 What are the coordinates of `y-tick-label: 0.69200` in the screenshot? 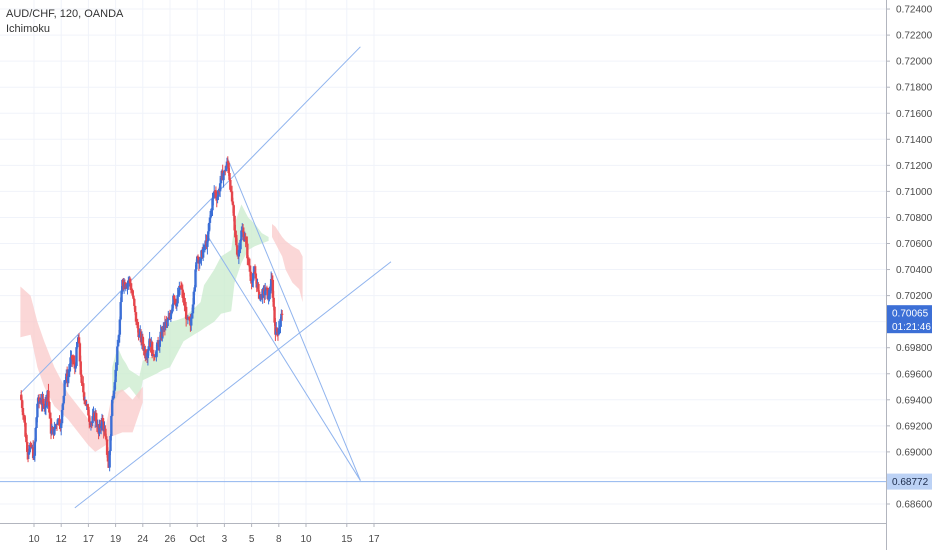 It's located at (914, 426).